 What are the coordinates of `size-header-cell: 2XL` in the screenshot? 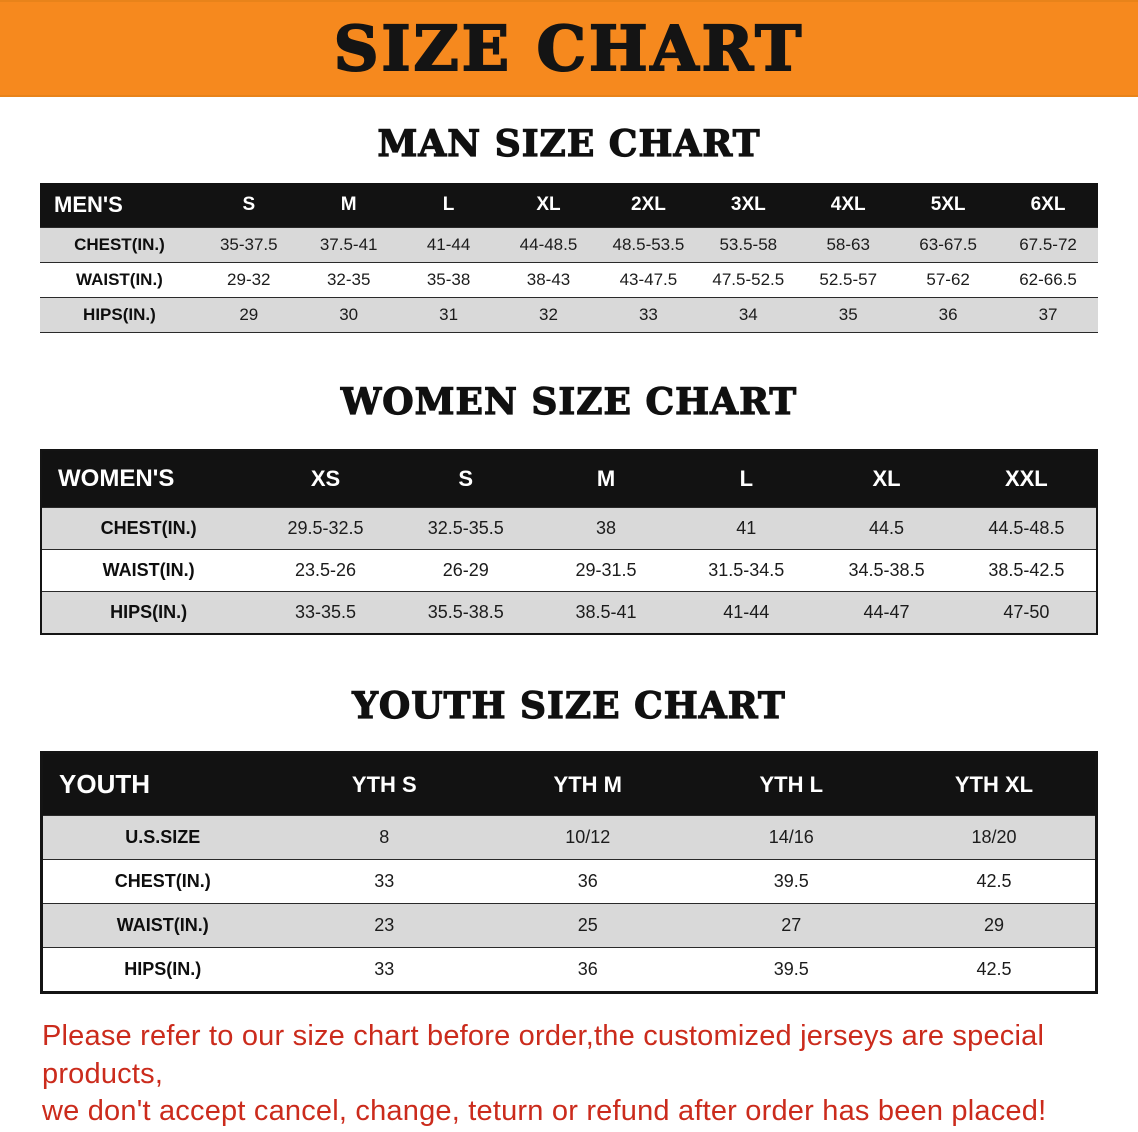 It's located at (648, 205).